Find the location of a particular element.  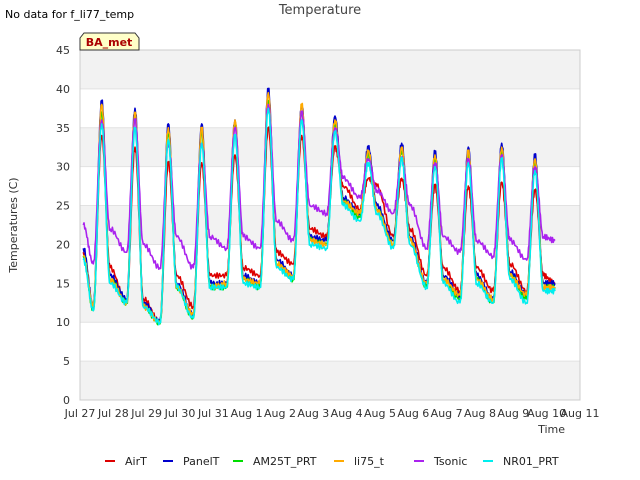

y-tick-label: 30 is located at coordinates (63, 167).